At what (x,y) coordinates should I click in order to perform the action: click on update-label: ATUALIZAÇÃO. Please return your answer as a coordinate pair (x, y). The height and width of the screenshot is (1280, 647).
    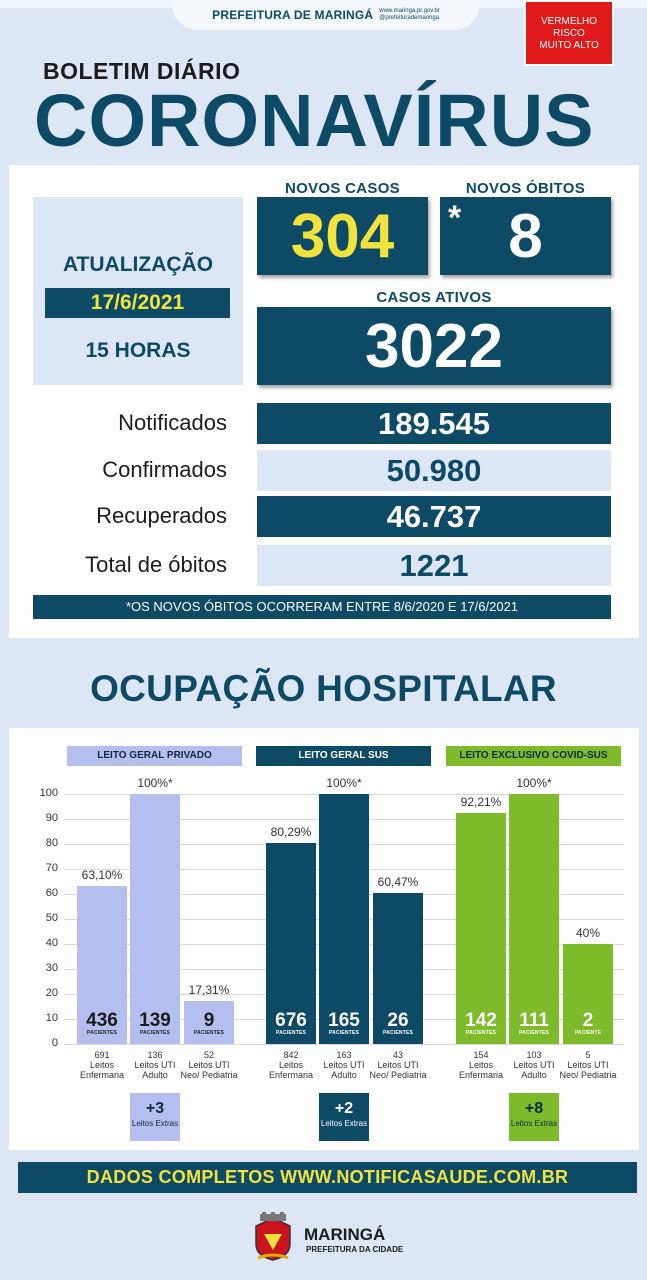
    Looking at the image, I should click on (138, 264).